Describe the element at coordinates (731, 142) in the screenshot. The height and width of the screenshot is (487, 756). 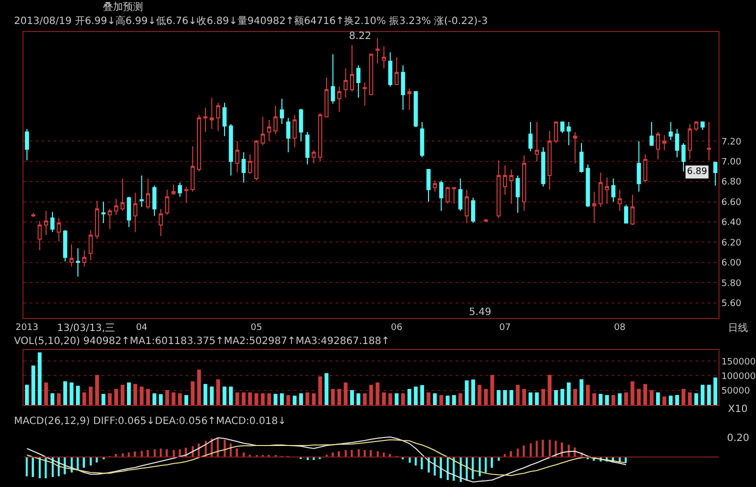
I see `y-tick-label: 7.20` at that location.